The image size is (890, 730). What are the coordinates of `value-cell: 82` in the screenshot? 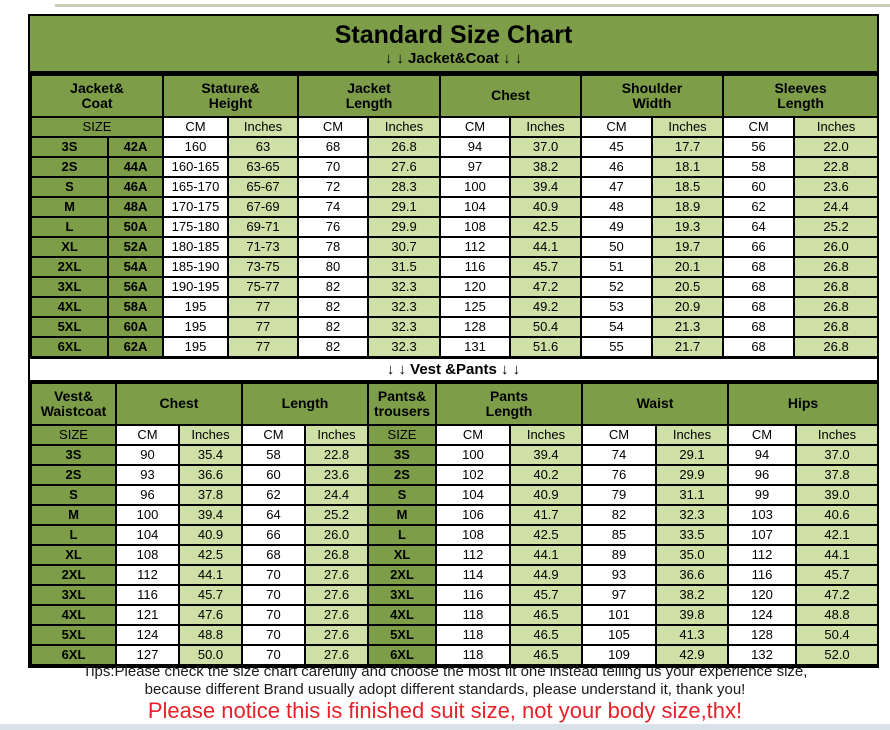 It's located at (333, 286).